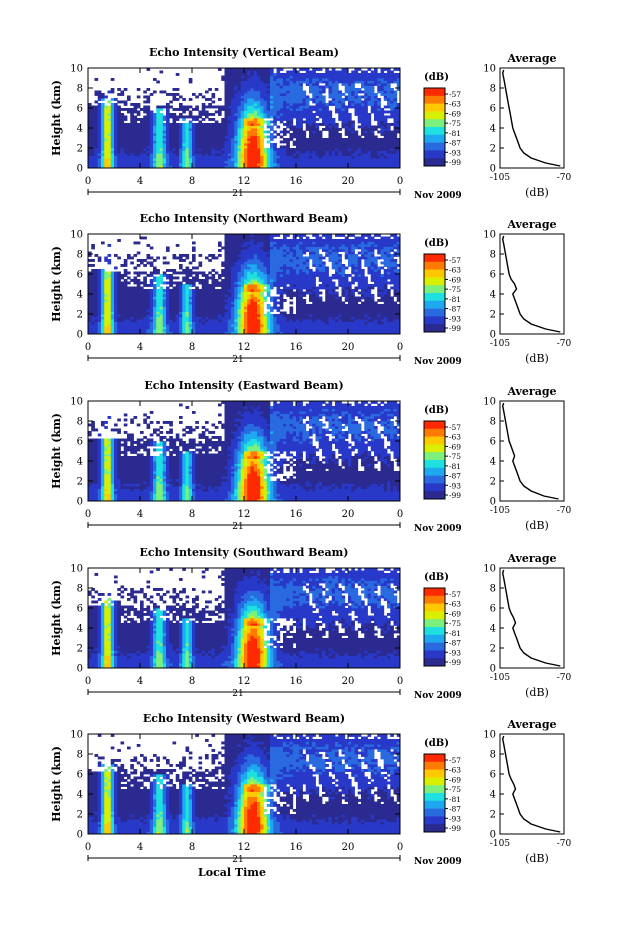 Image resolution: width=620 pixels, height=929 pixels. I want to click on profile-x-tick-label: -105, so click(500, 178).